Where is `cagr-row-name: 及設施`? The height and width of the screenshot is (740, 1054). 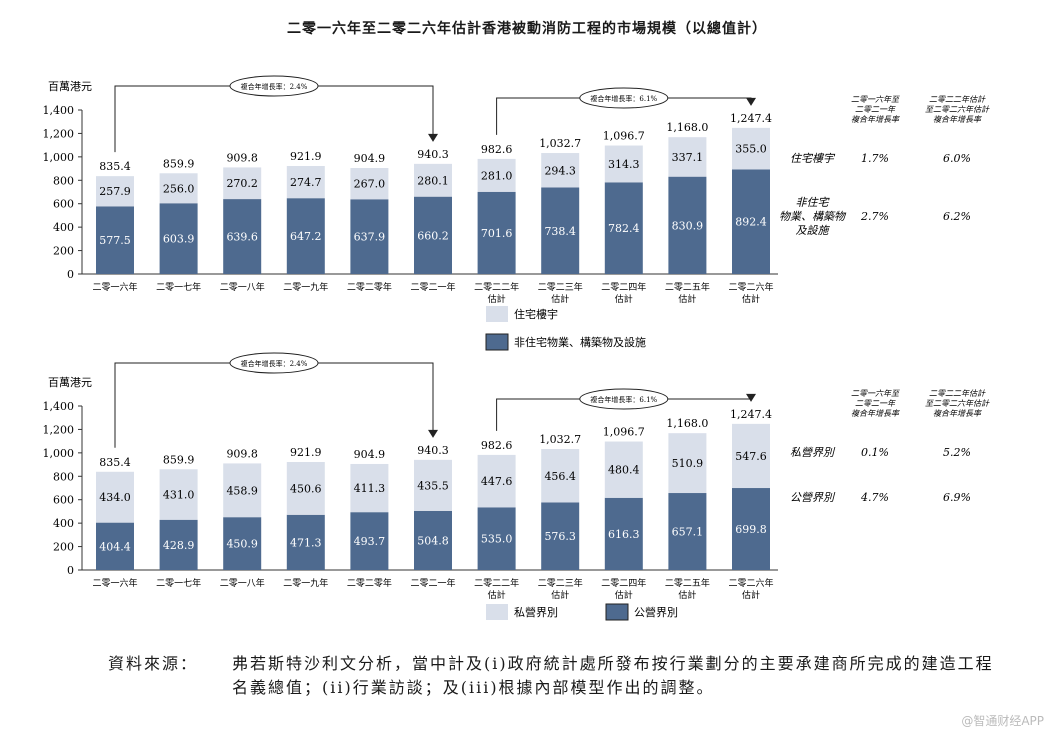
cagr-row-name: 及設施 is located at coordinates (813, 230).